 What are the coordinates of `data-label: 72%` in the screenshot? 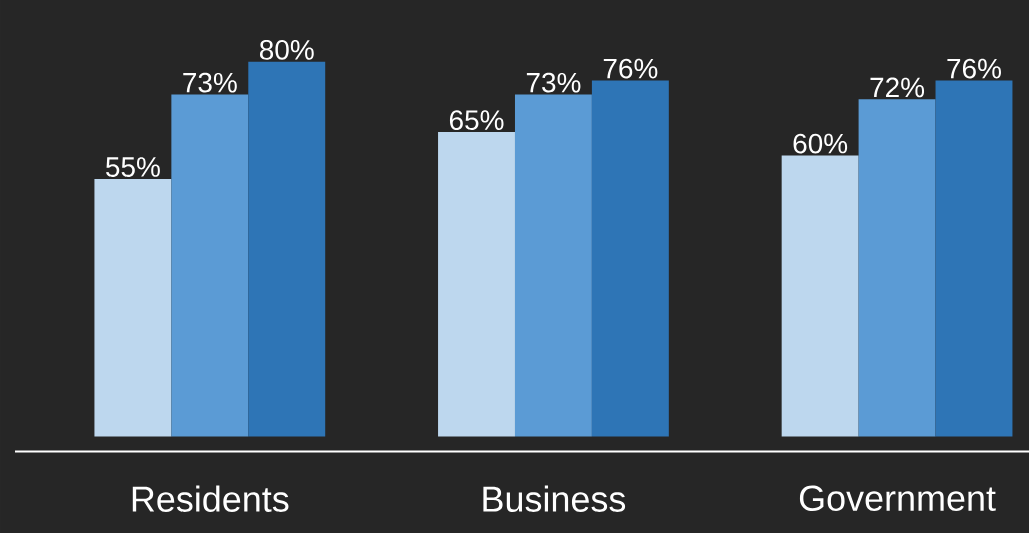 It's located at (897, 87).